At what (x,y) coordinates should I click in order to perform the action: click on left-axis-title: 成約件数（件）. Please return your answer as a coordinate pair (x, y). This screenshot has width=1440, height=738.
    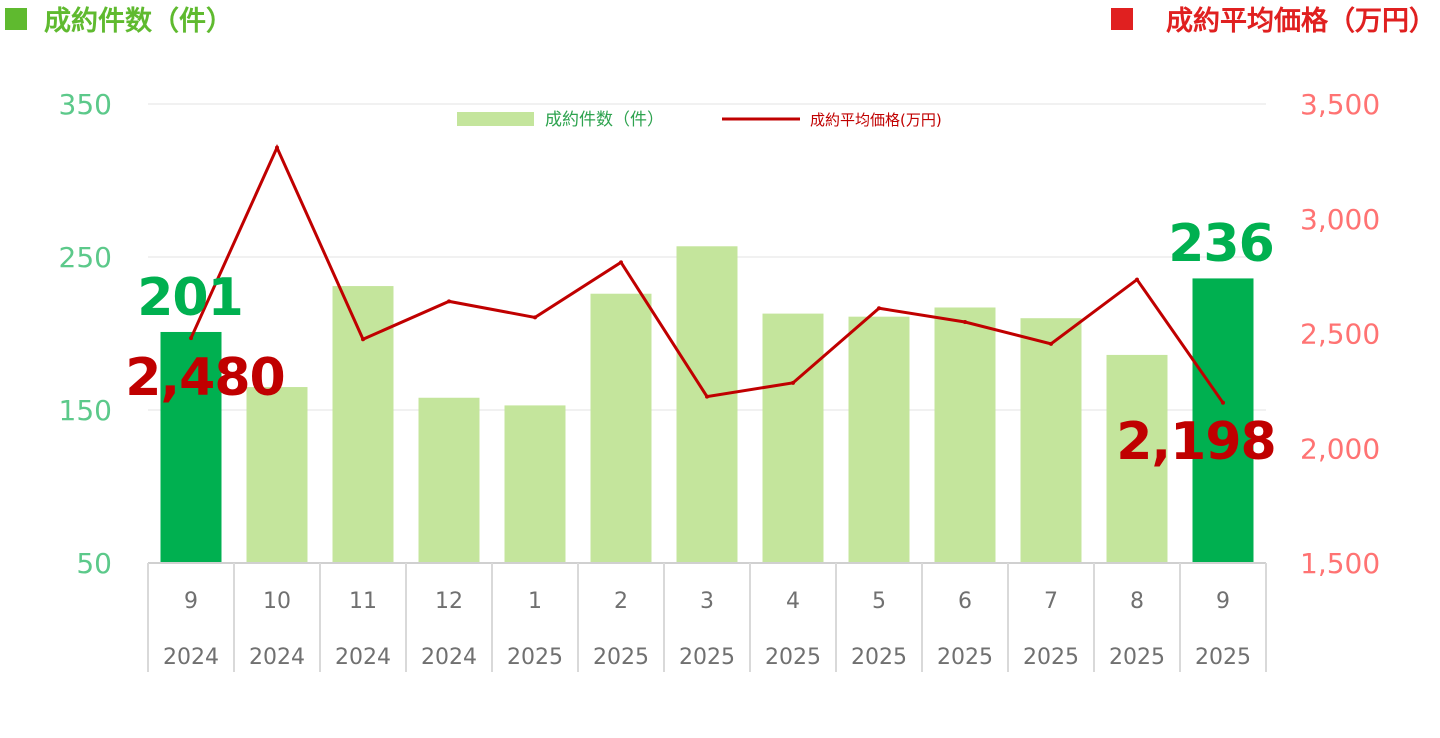
    Looking at the image, I should click on (138, 21).